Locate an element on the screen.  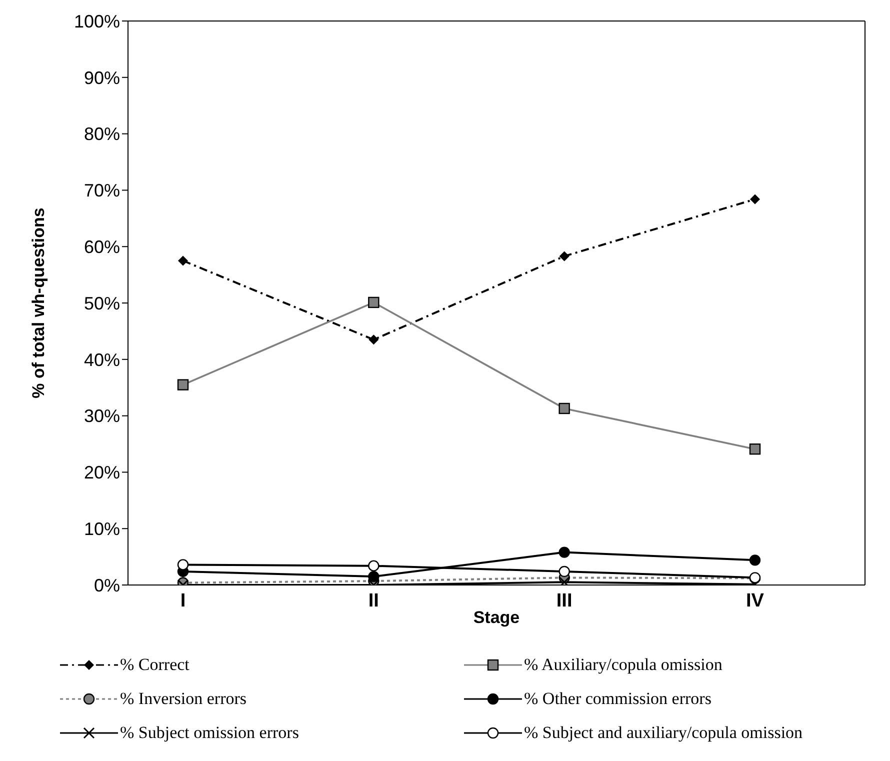
y-tick-label: 40% is located at coordinates (102, 360).